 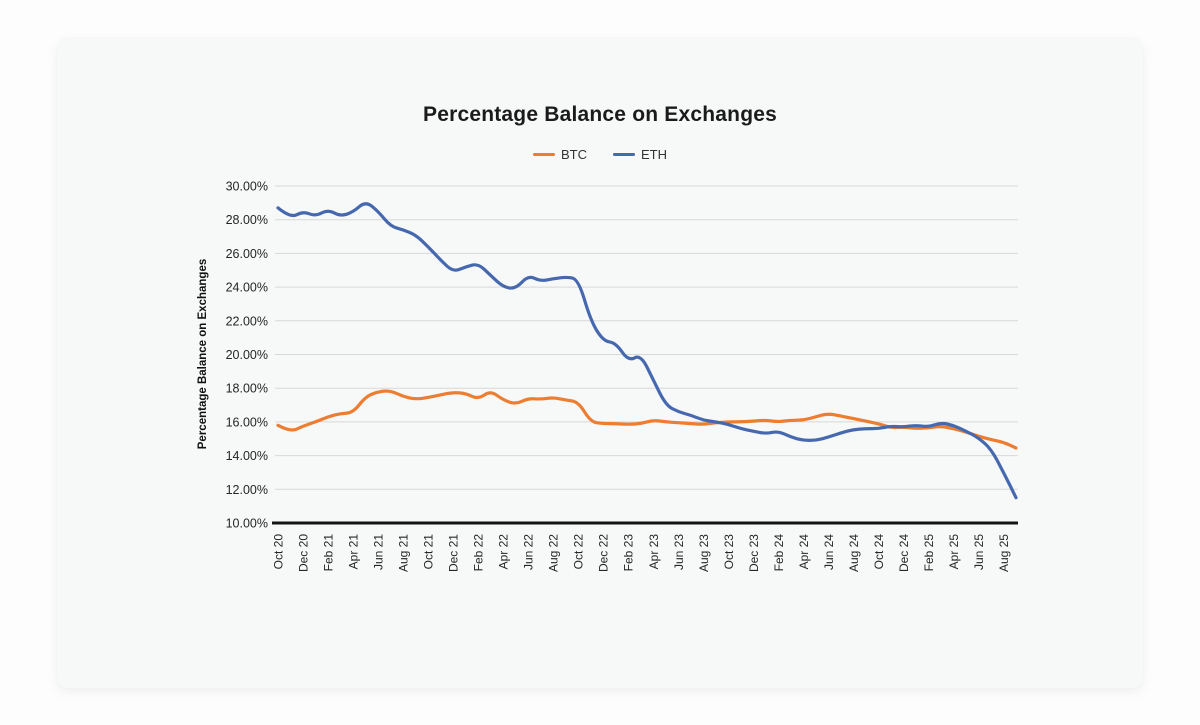 What do you see at coordinates (404, 553) in the screenshot?
I see `x-tick-label: Aug 21` at bounding box center [404, 553].